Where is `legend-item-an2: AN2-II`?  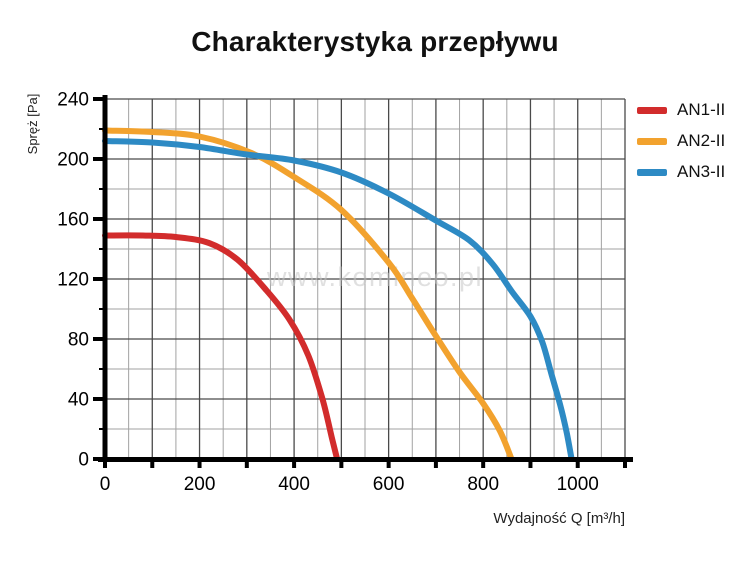
legend-item-an2: AN2-II is located at coordinates (681, 141).